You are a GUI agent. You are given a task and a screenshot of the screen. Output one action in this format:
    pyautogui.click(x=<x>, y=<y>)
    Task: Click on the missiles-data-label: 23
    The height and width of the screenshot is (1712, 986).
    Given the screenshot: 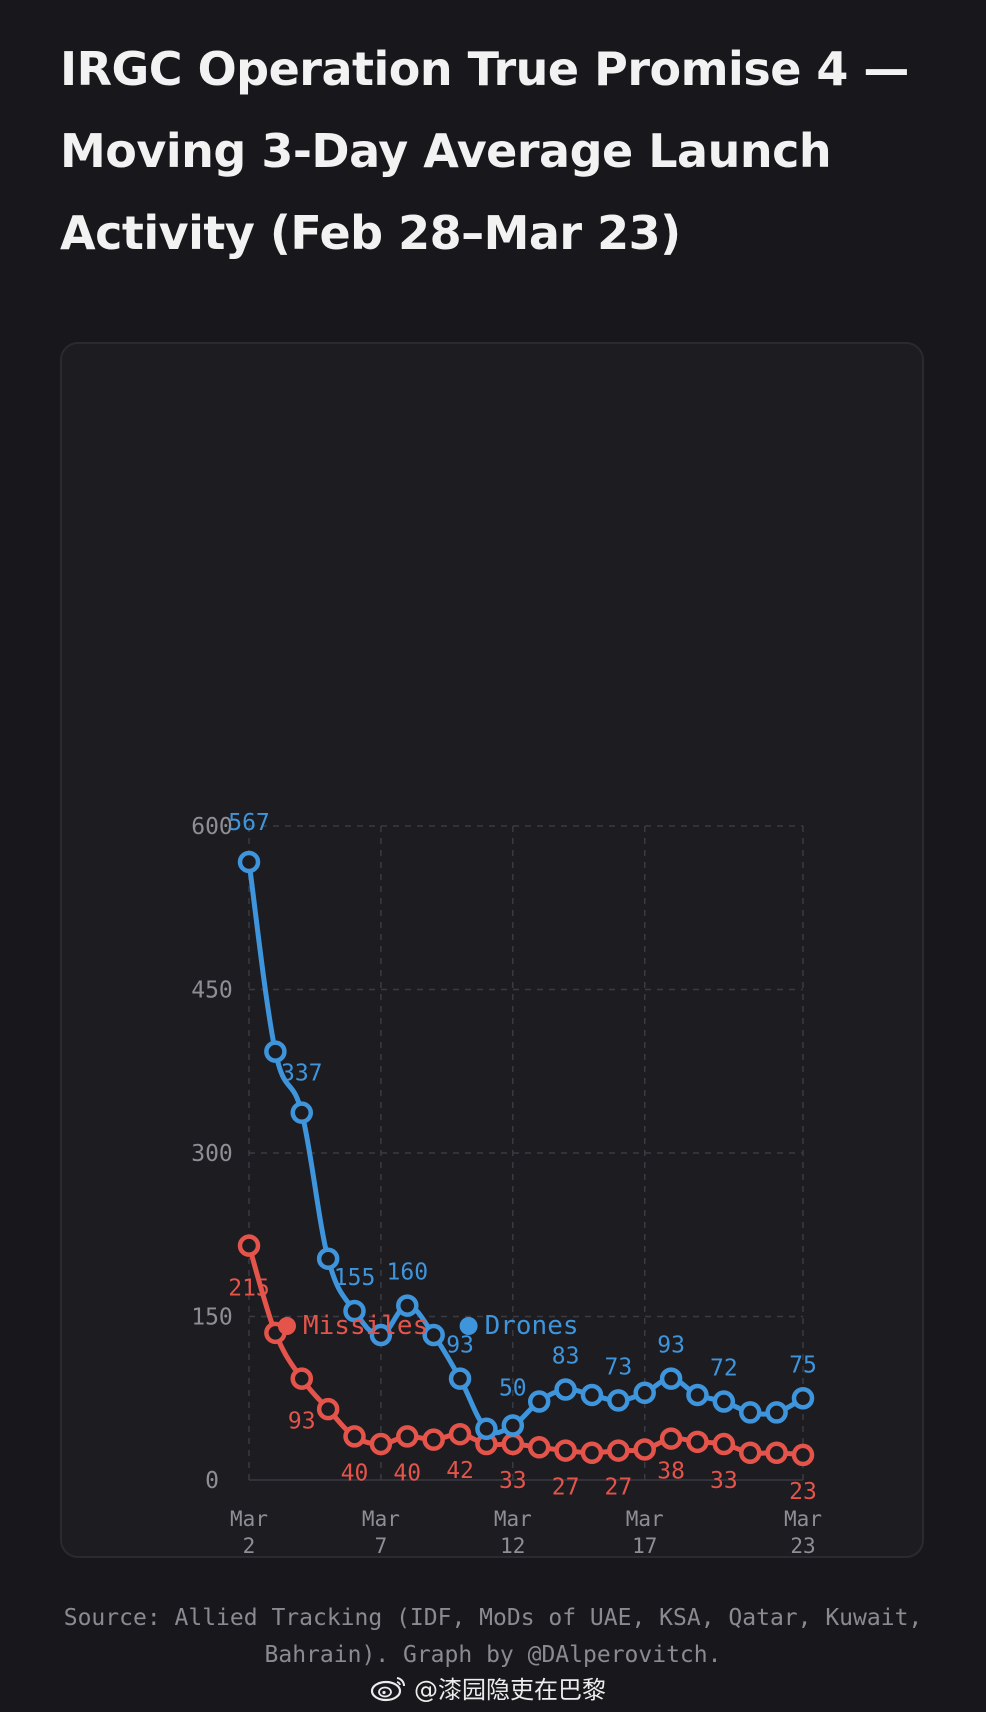 What is the action you would take?
    pyautogui.click(x=803, y=1492)
    